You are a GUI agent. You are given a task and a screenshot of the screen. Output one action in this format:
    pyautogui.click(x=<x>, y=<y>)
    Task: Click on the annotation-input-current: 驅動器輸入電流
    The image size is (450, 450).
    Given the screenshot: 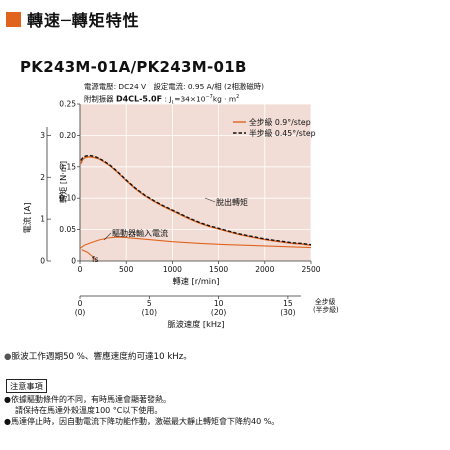 What is the action you would take?
    pyautogui.click(x=140, y=233)
    